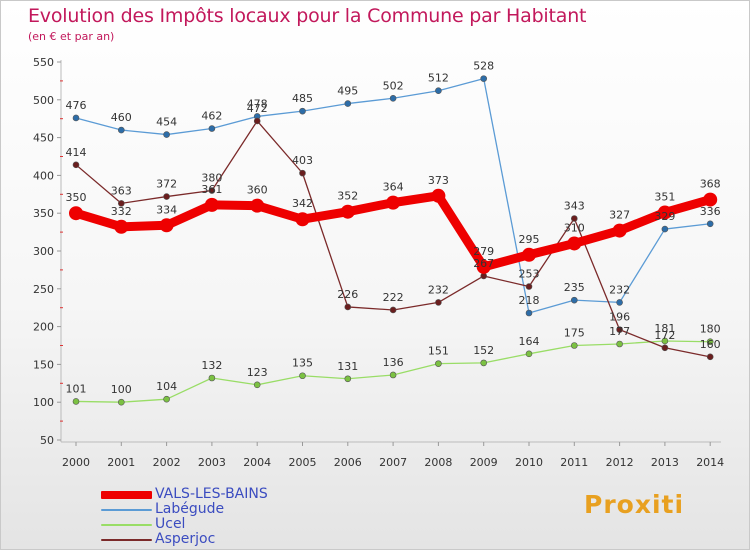 The height and width of the screenshot is (550, 750). I want to click on data-label: 460, so click(121, 117).